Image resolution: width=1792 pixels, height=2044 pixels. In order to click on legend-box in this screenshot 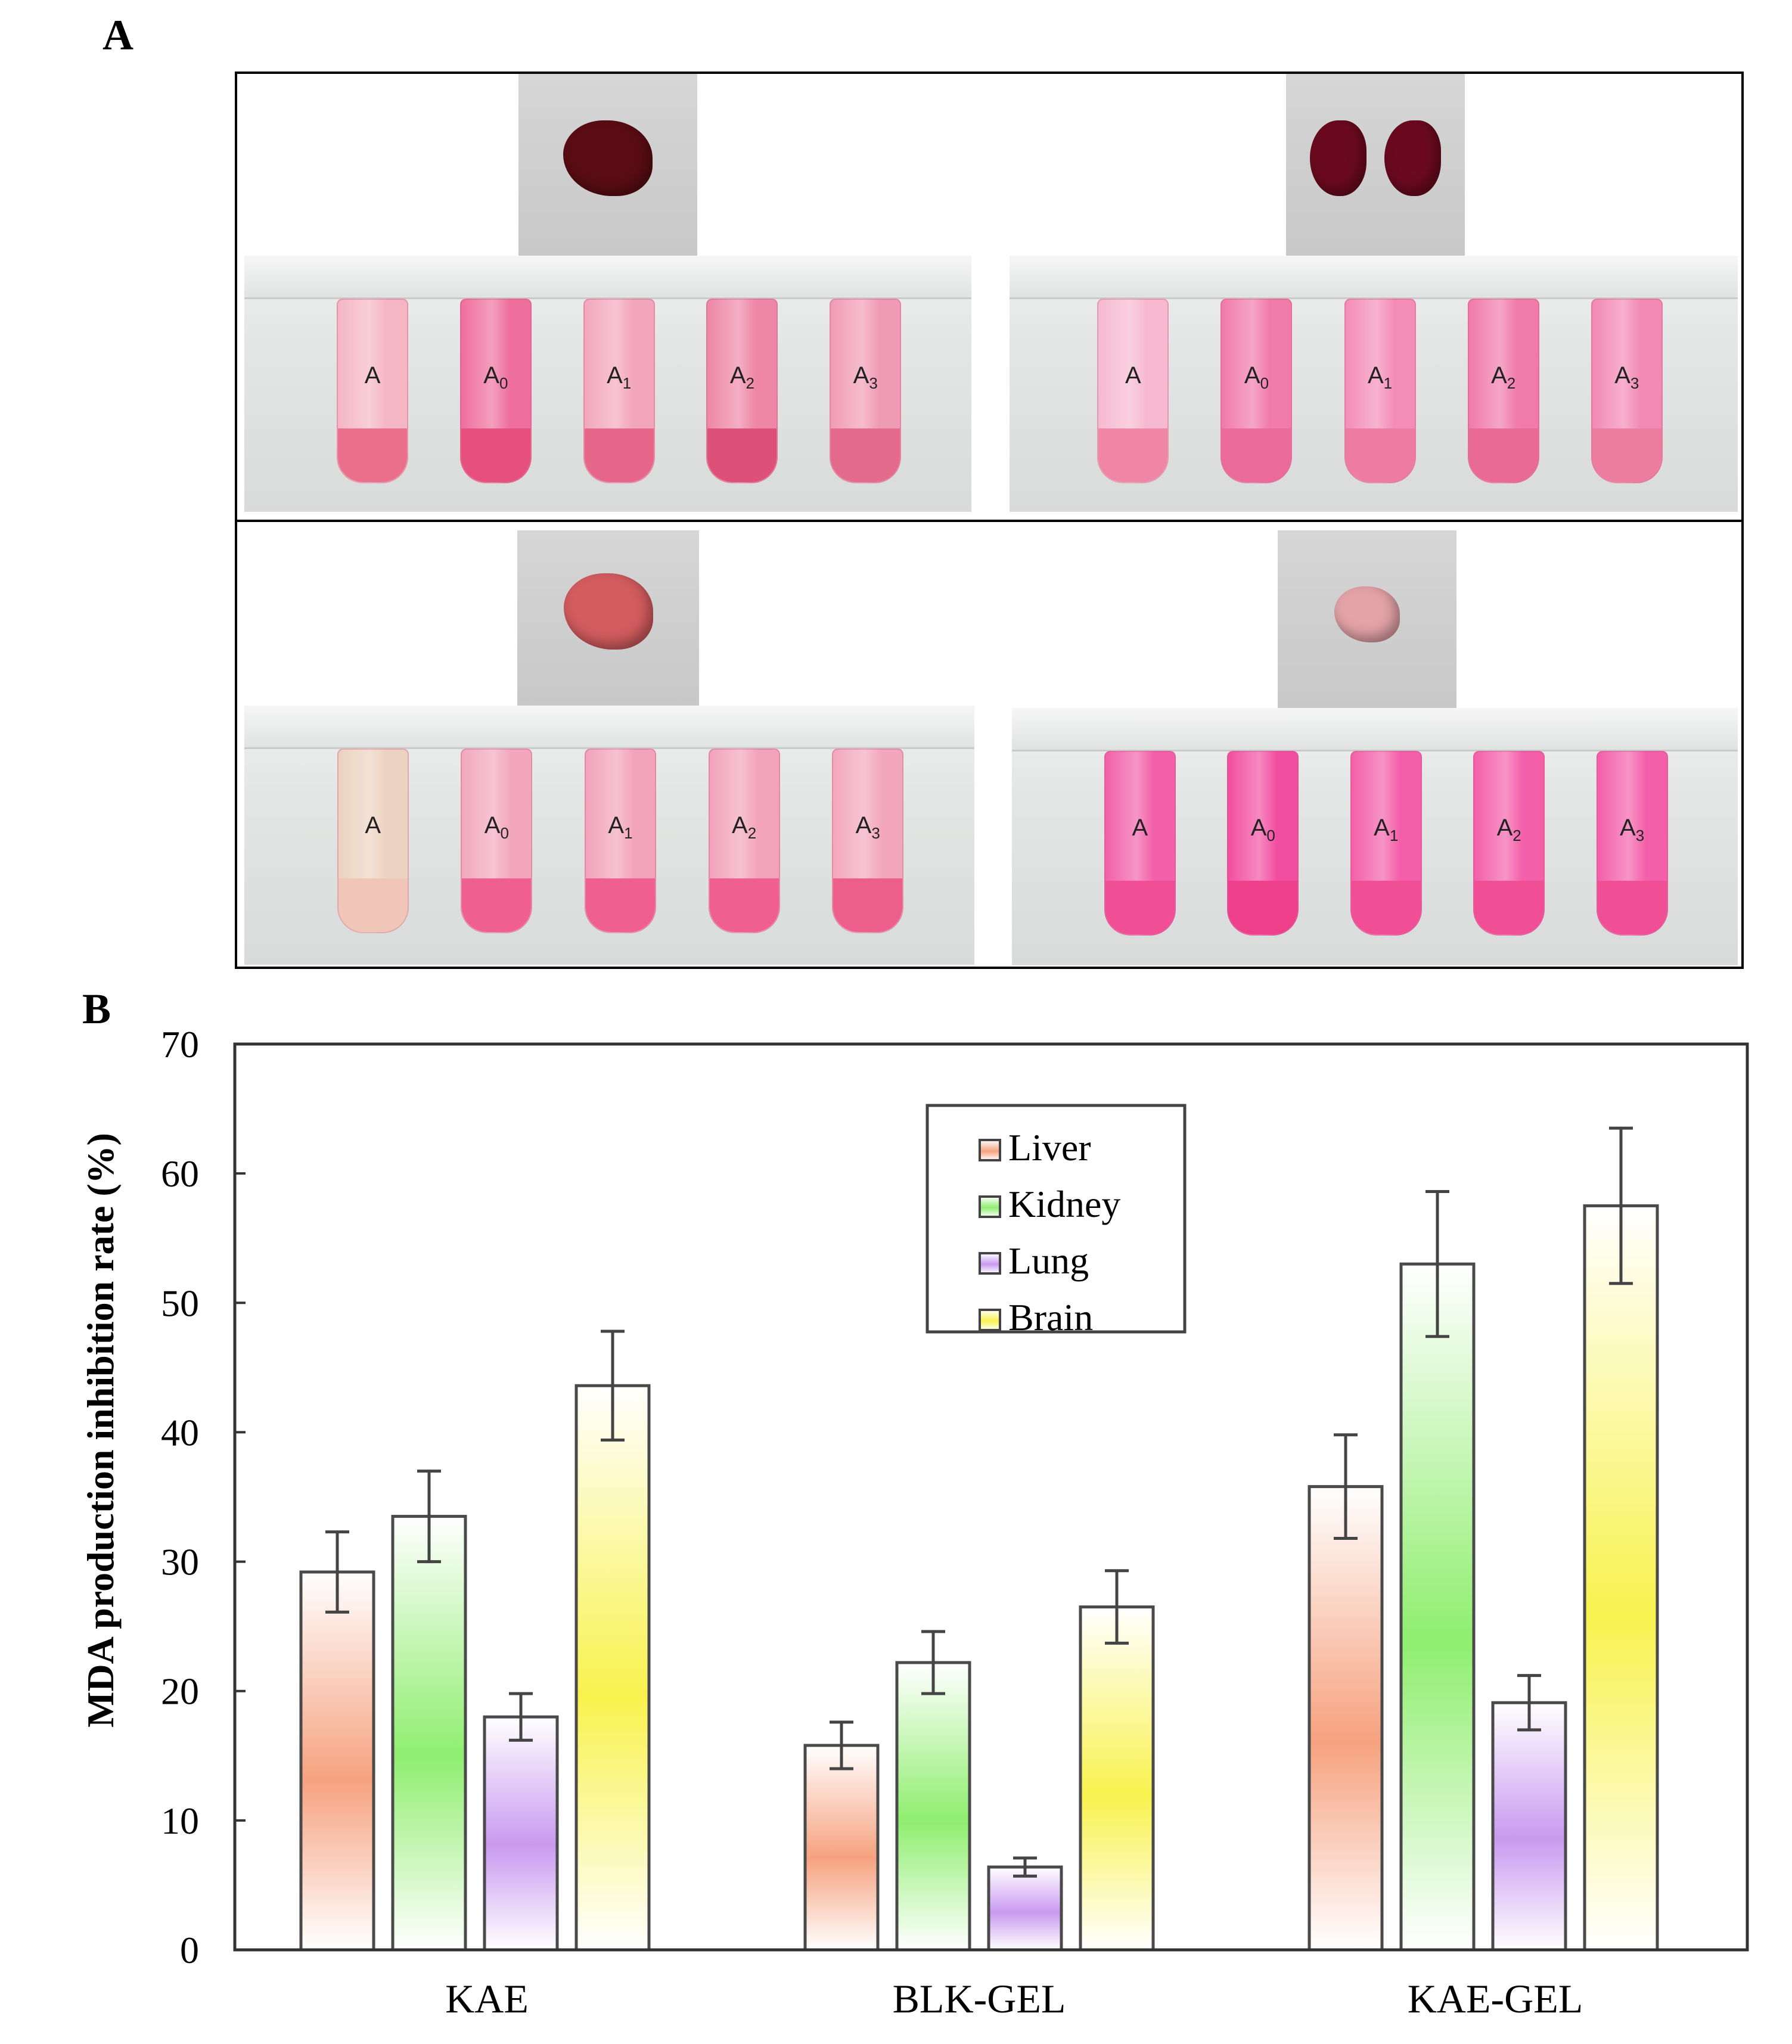, I will do `click(1056, 1219)`.